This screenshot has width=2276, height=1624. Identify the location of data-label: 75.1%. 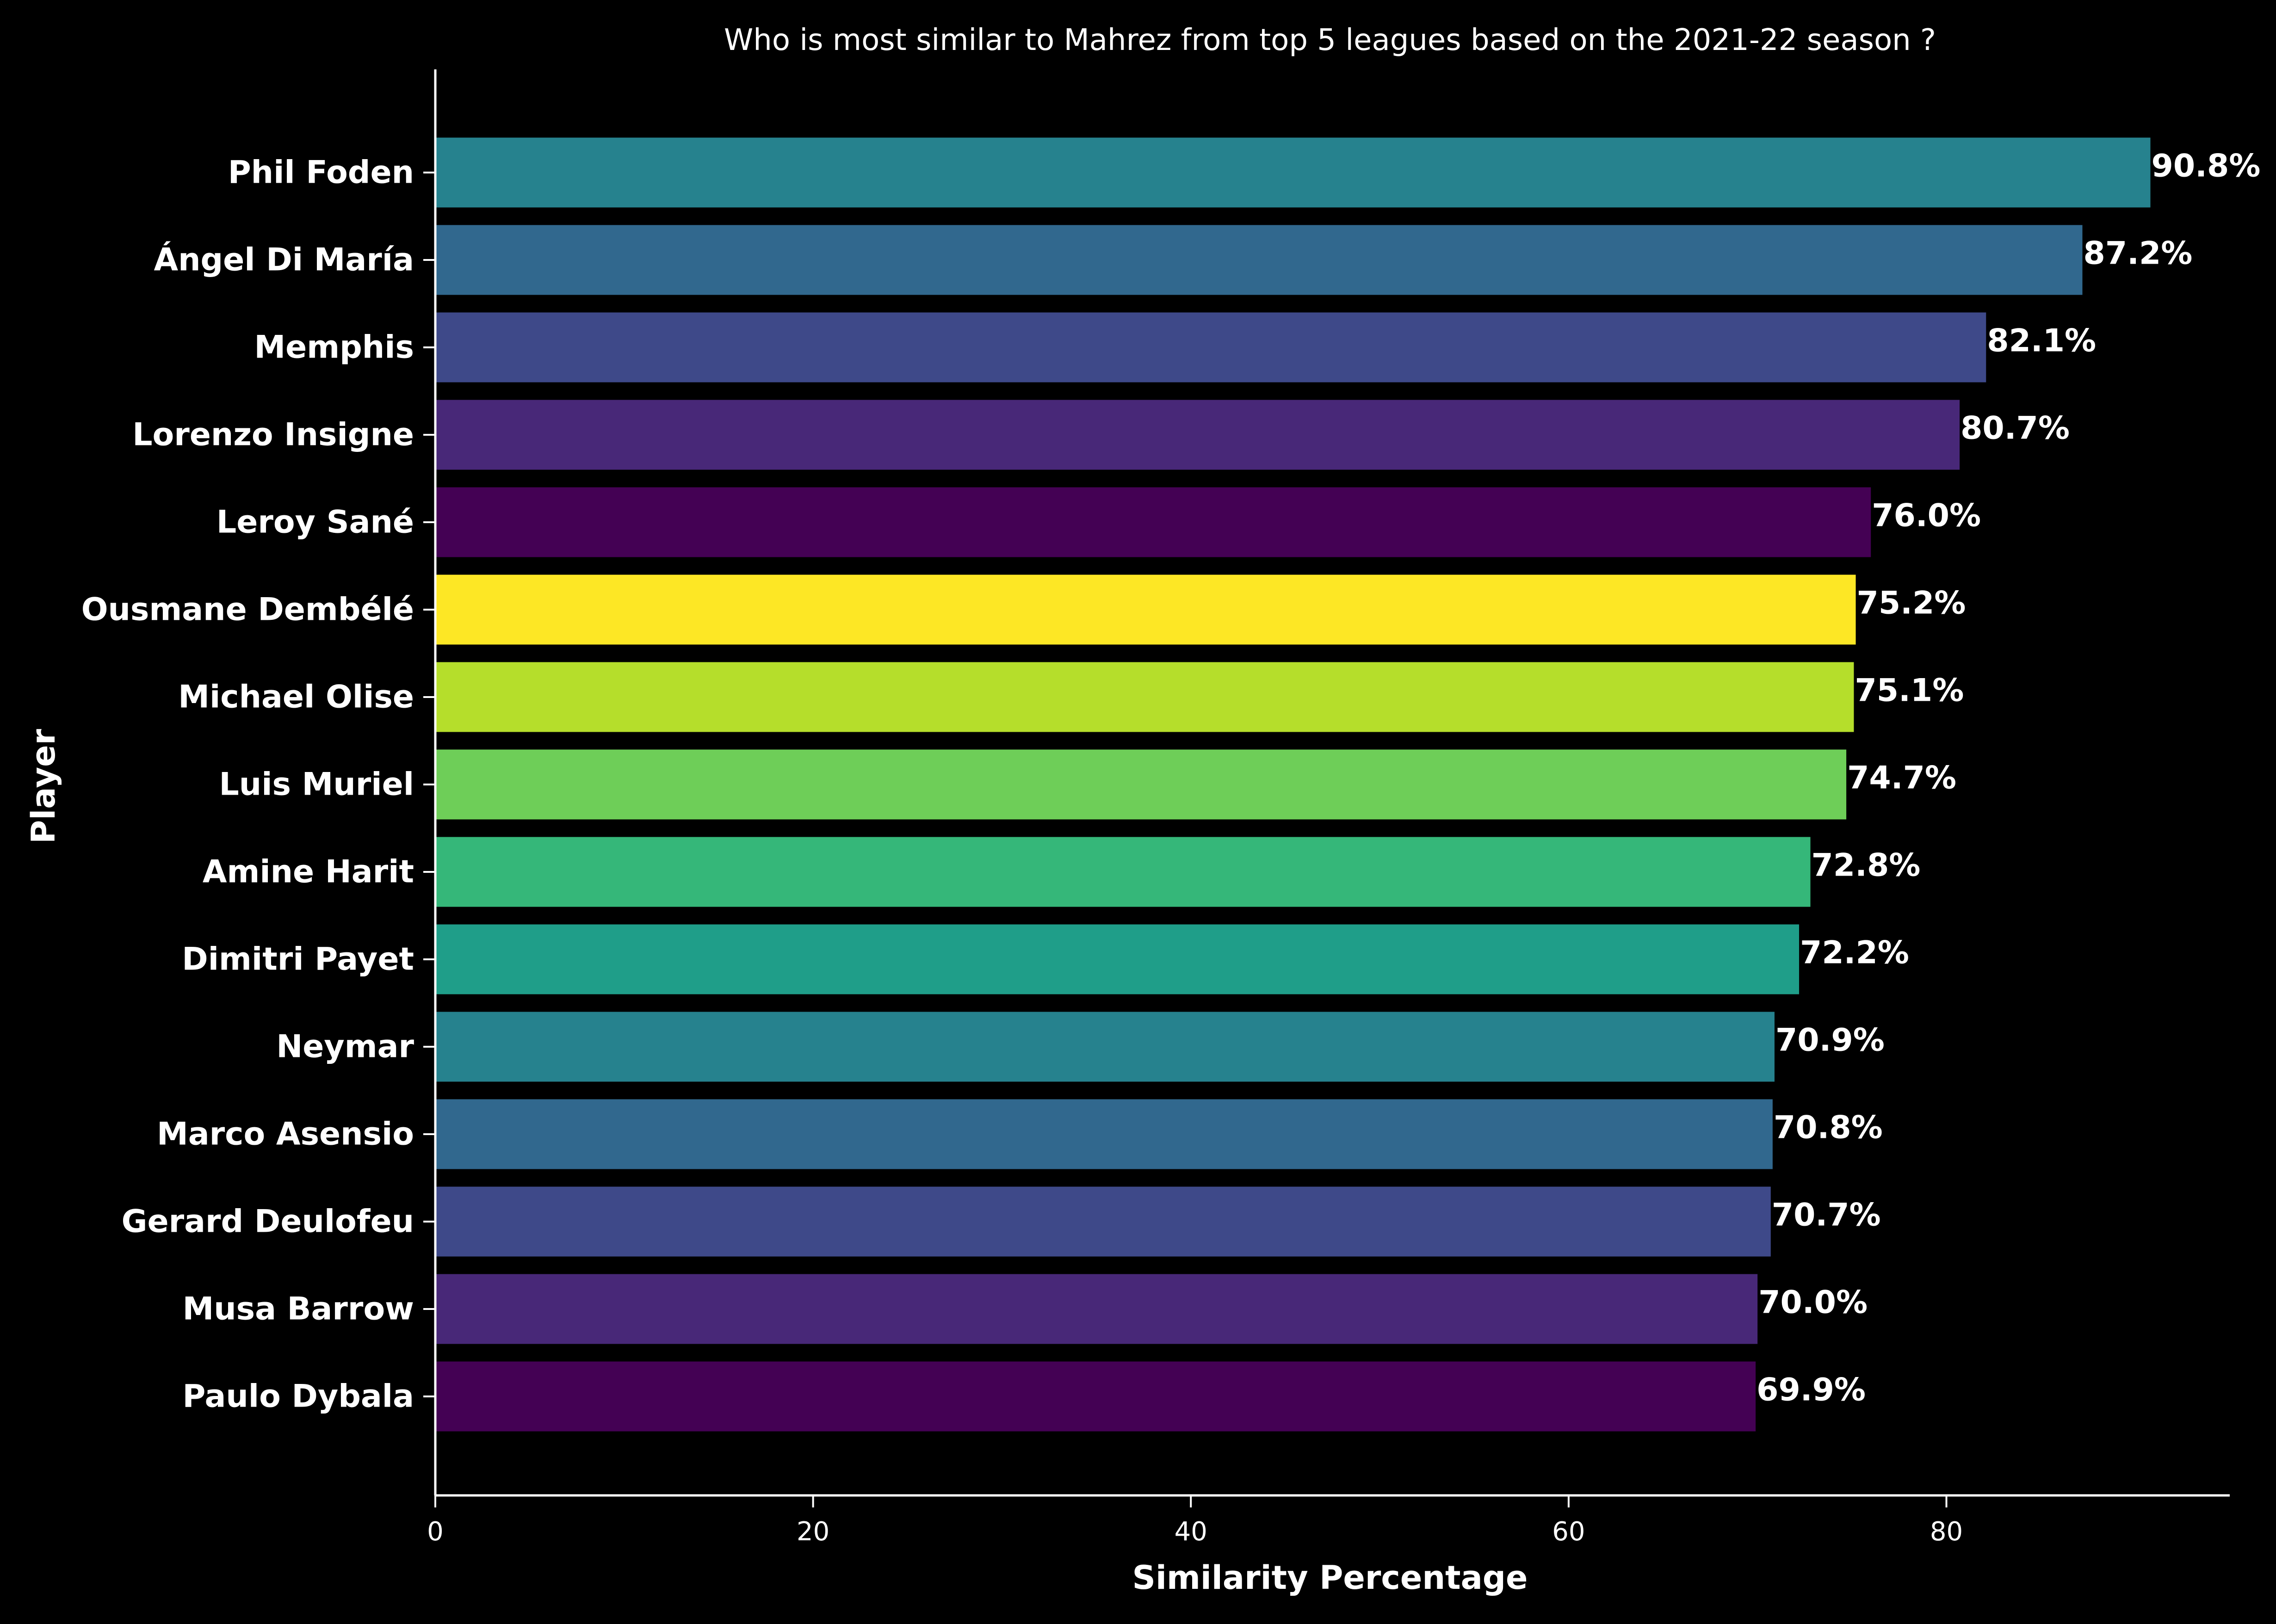
(1909, 691).